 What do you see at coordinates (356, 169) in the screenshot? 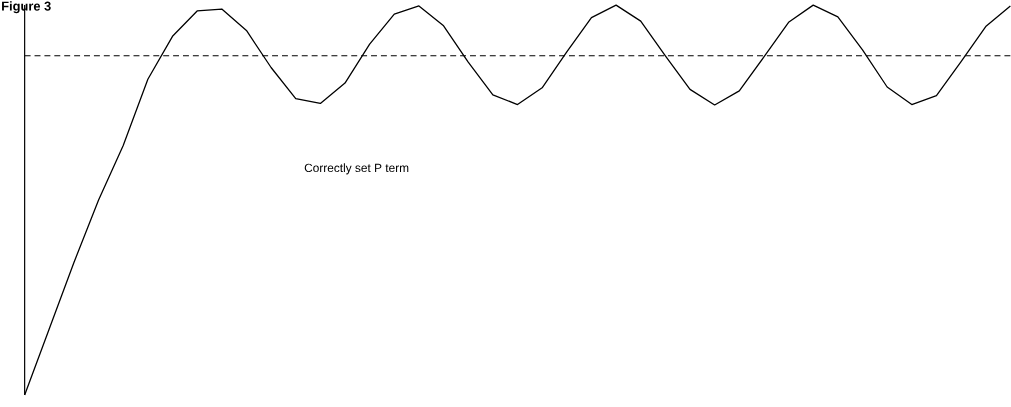
I see `annotation: Correctly set P term` at bounding box center [356, 169].